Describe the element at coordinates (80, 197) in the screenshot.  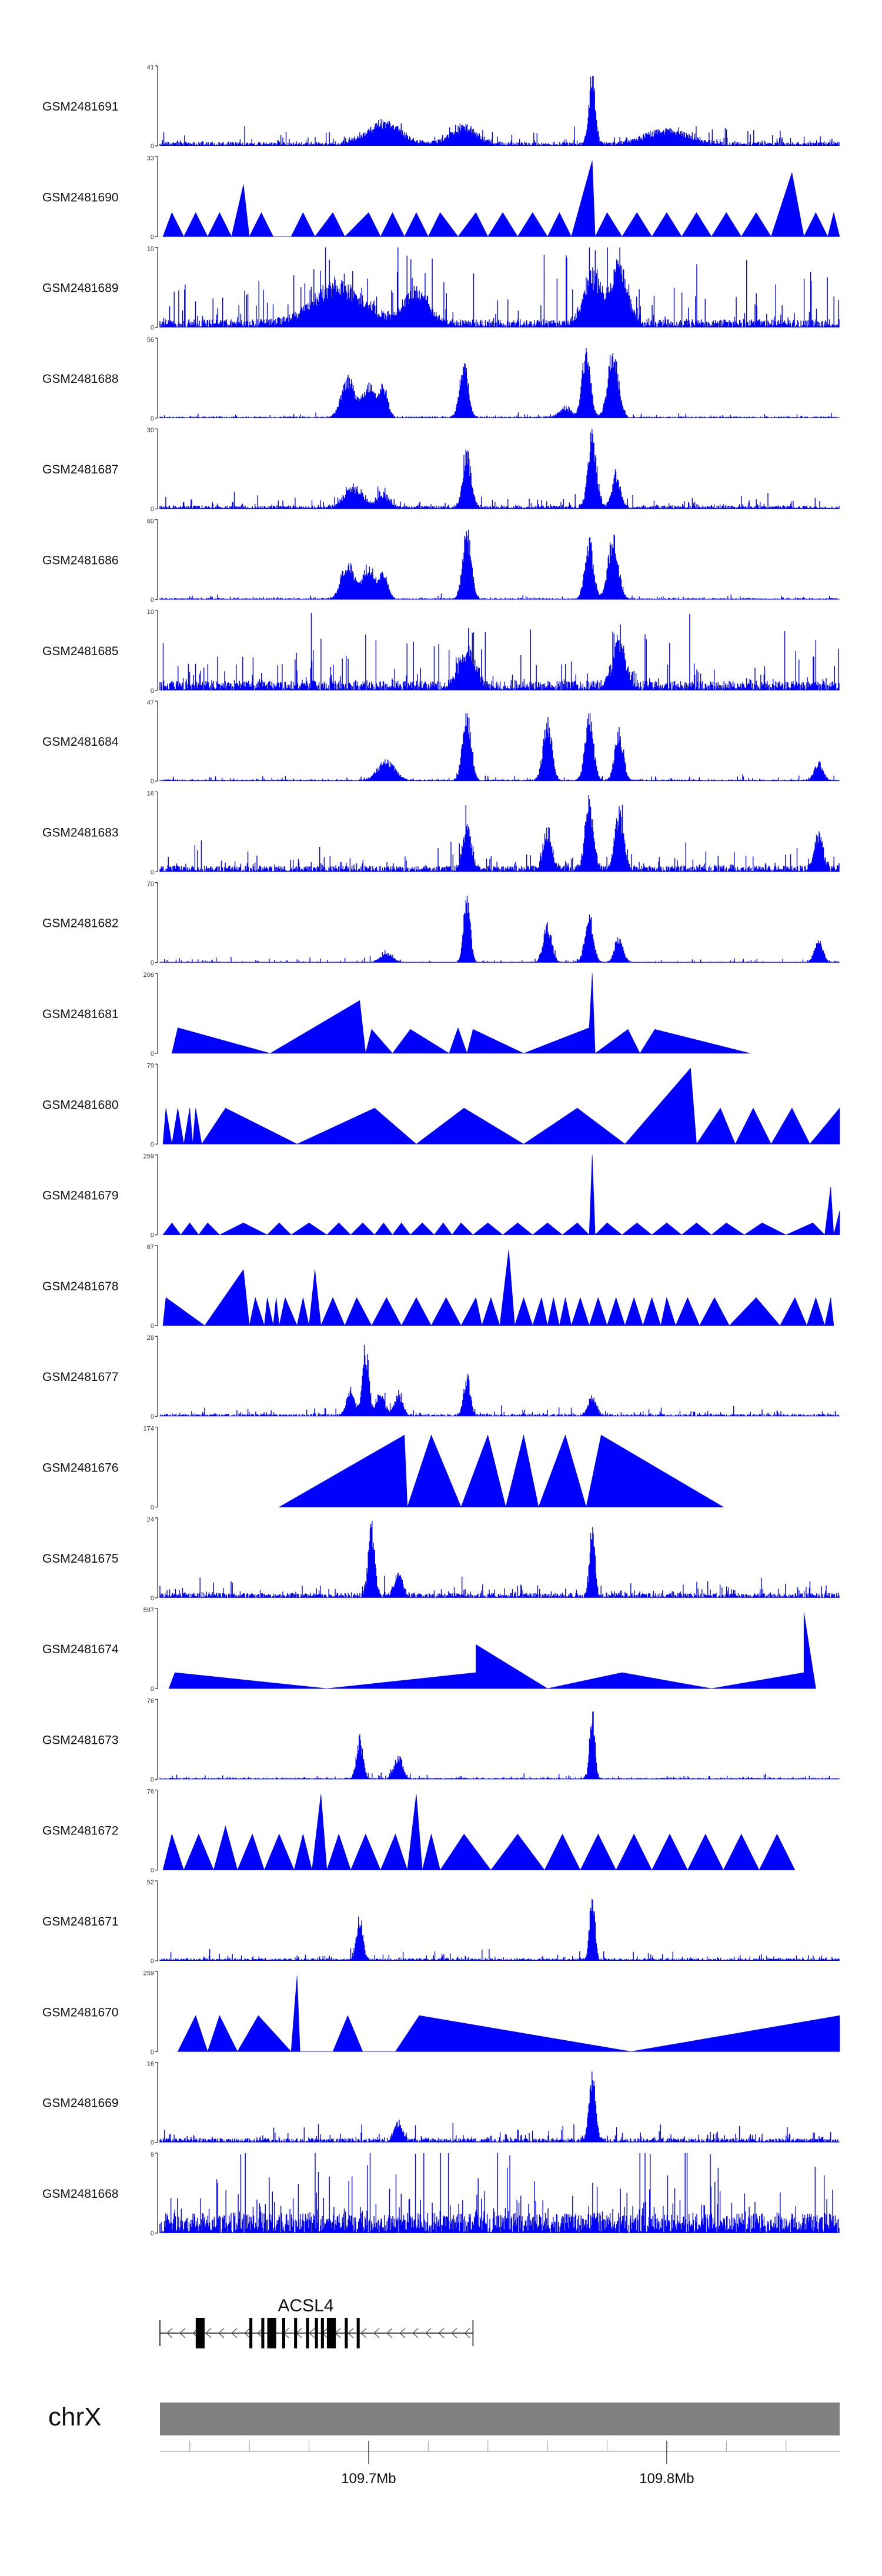
I see `track-label: GSM2481690` at that location.